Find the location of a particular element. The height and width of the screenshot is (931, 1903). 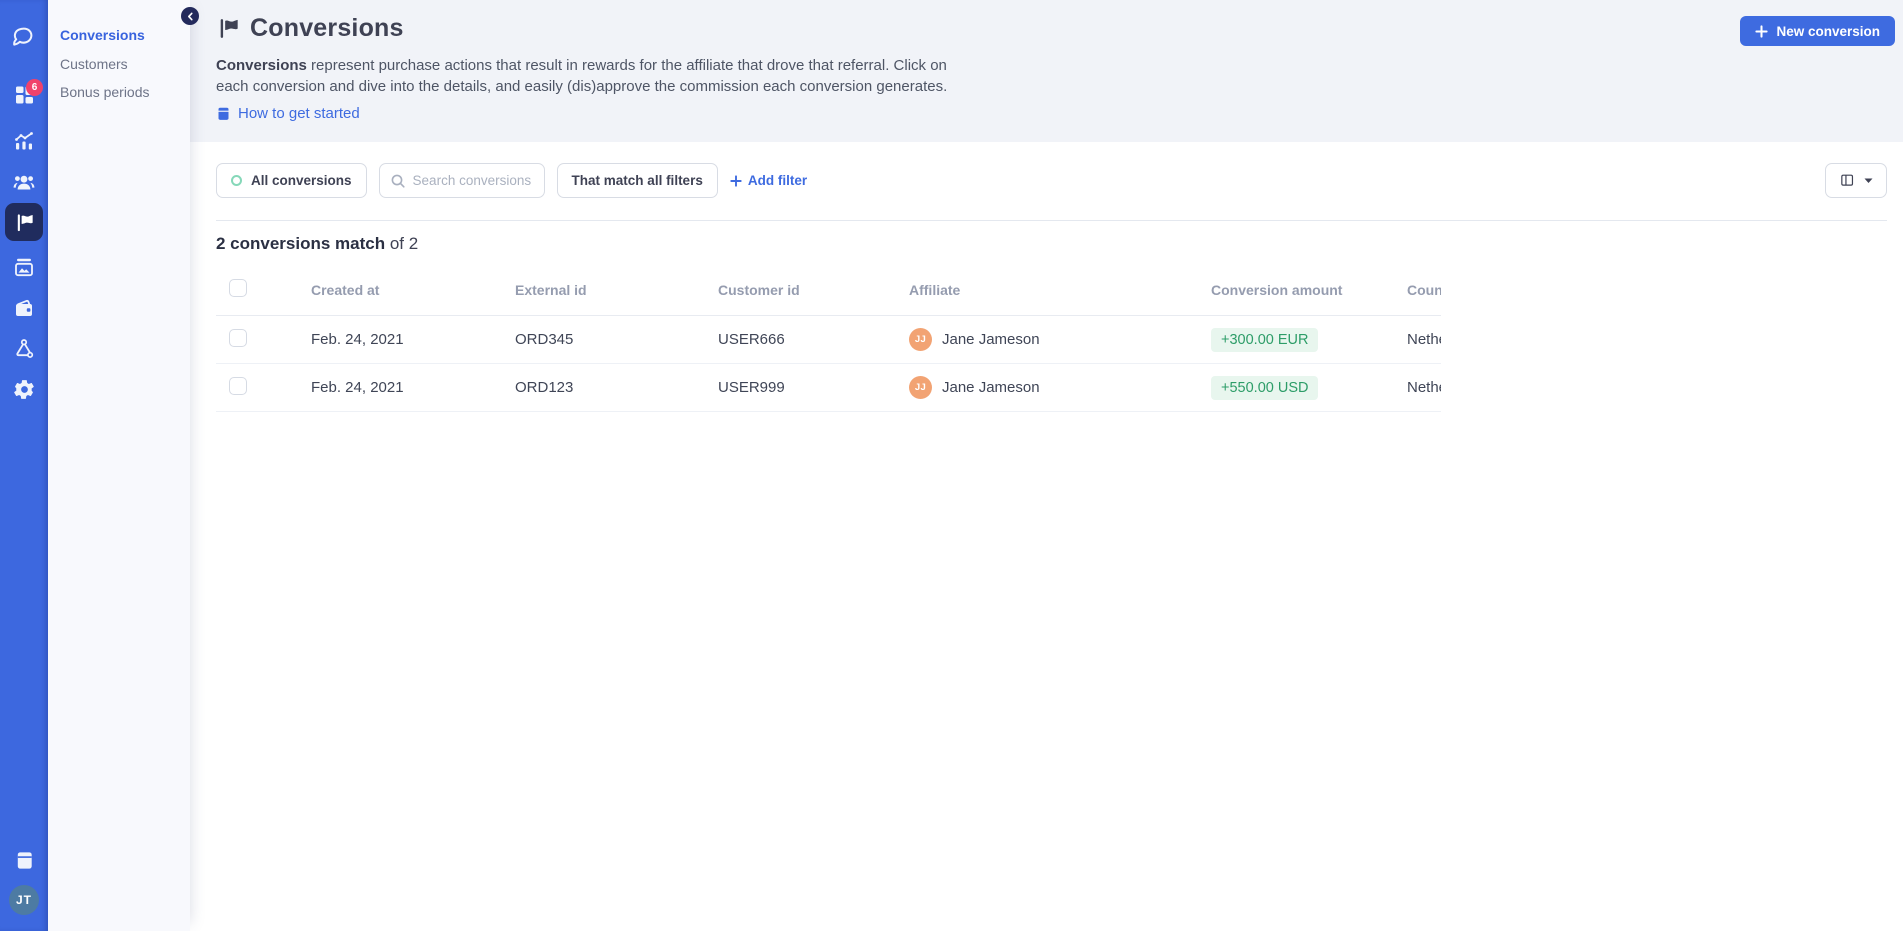

column-settings-button is located at coordinates (1856, 180).